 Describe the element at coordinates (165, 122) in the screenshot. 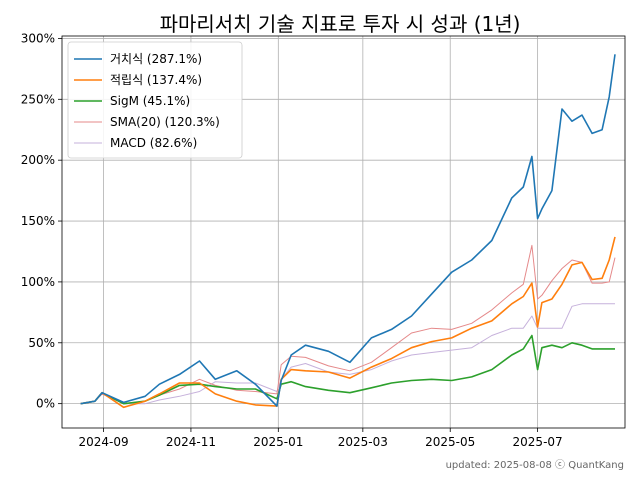

I see `legend-label: SMA(20) (120.3%)` at that location.